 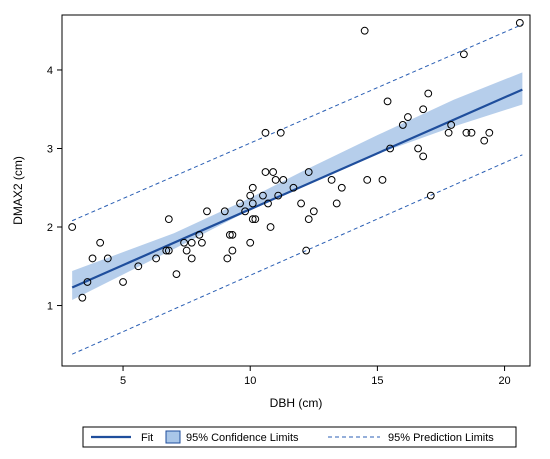 I want to click on y-axis-label: DMAX2 (cm), so click(x=18, y=190).